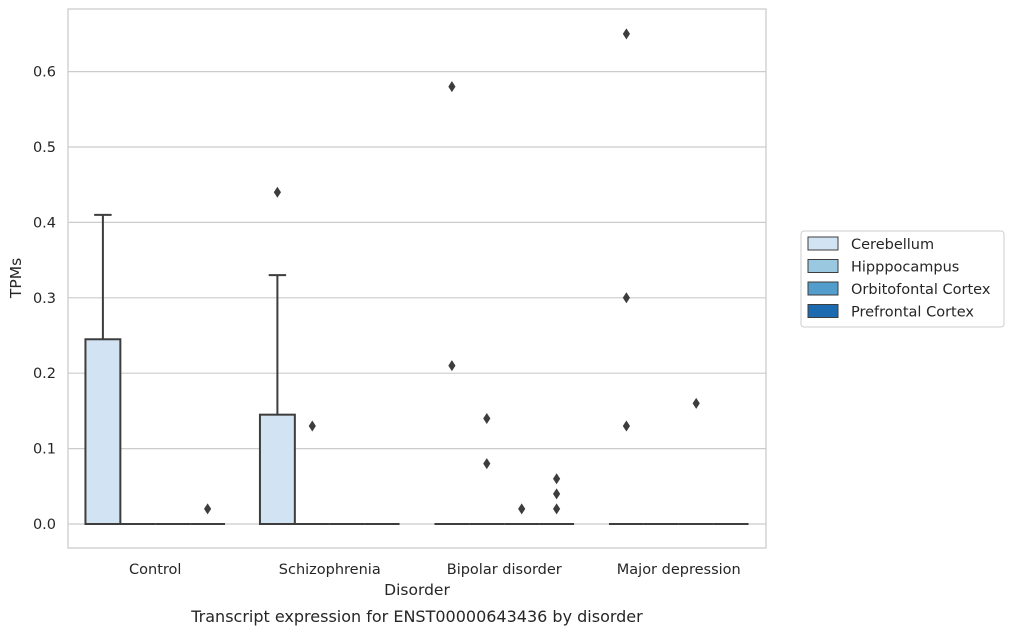 This screenshot has height=634, width=1014. I want to click on legend-label: Prefrontal Cortex, so click(912, 313).